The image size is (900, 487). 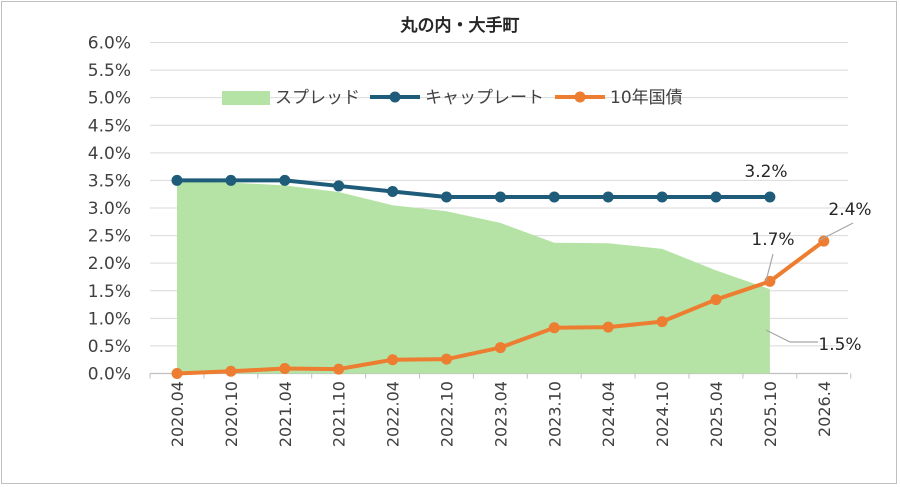 I want to click on x-tick-label: 2021.10, so click(x=339, y=414).